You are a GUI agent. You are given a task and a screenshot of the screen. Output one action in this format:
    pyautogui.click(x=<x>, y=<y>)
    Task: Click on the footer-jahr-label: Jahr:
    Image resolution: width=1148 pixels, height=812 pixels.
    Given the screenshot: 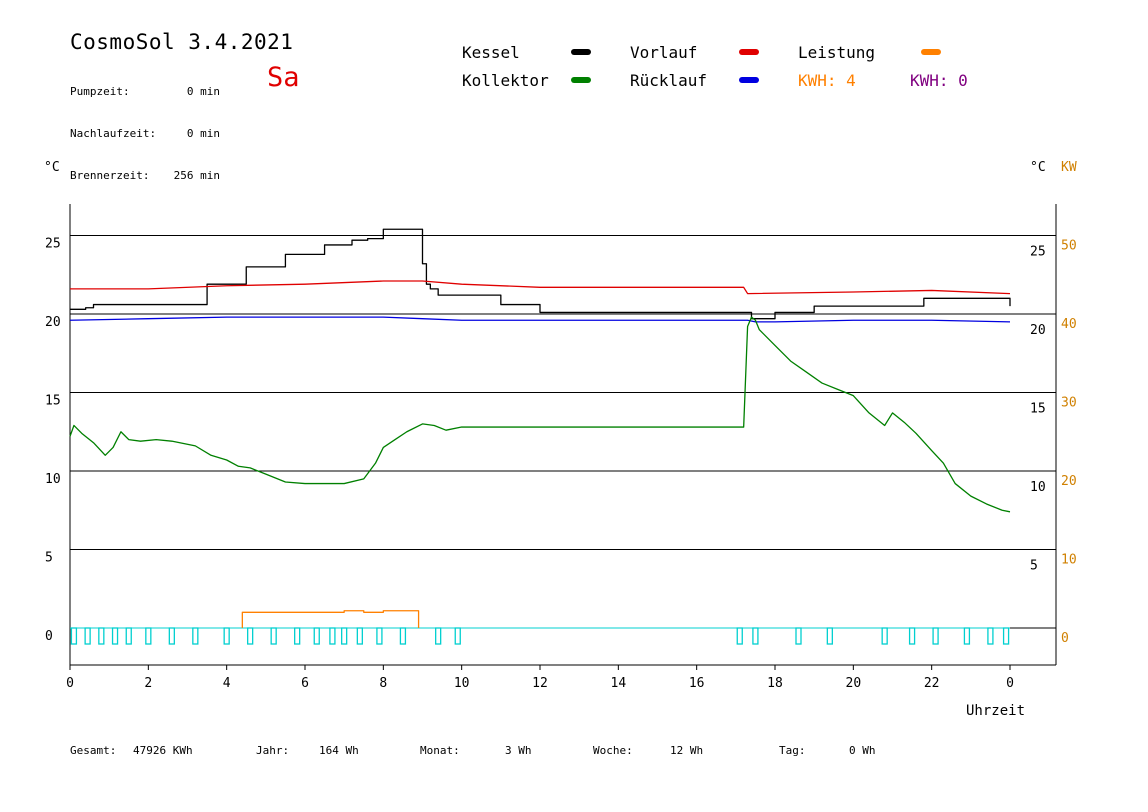 What is the action you would take?
    pyautogui.click(x=273, y=750)
    